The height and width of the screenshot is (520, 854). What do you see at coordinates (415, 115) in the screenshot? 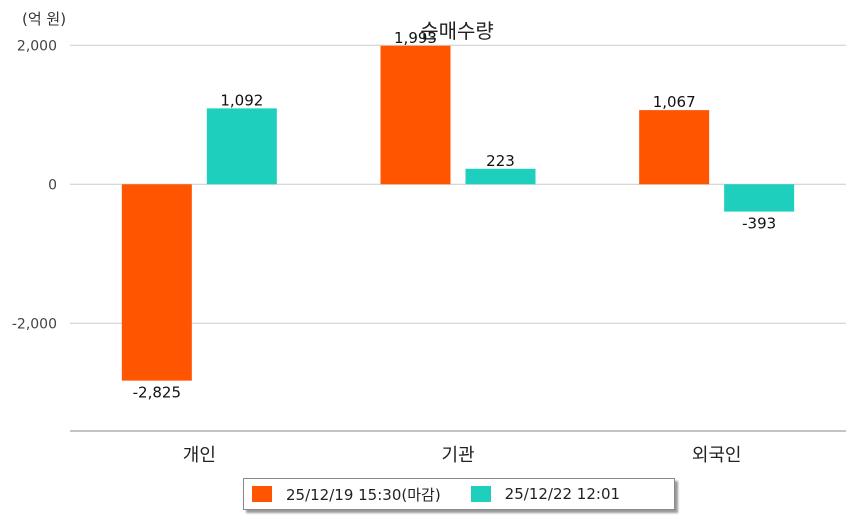
I see `bar-1-기관` at bounding box center [415, 115].